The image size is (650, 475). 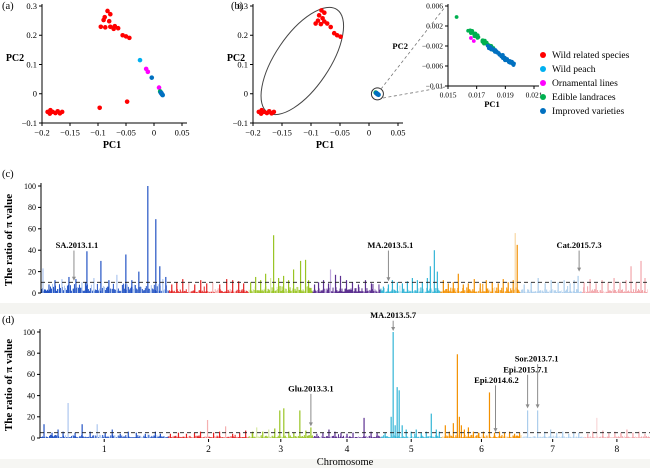 I want to click on legend-item: Edible landraces, so click(x=584, y=97).